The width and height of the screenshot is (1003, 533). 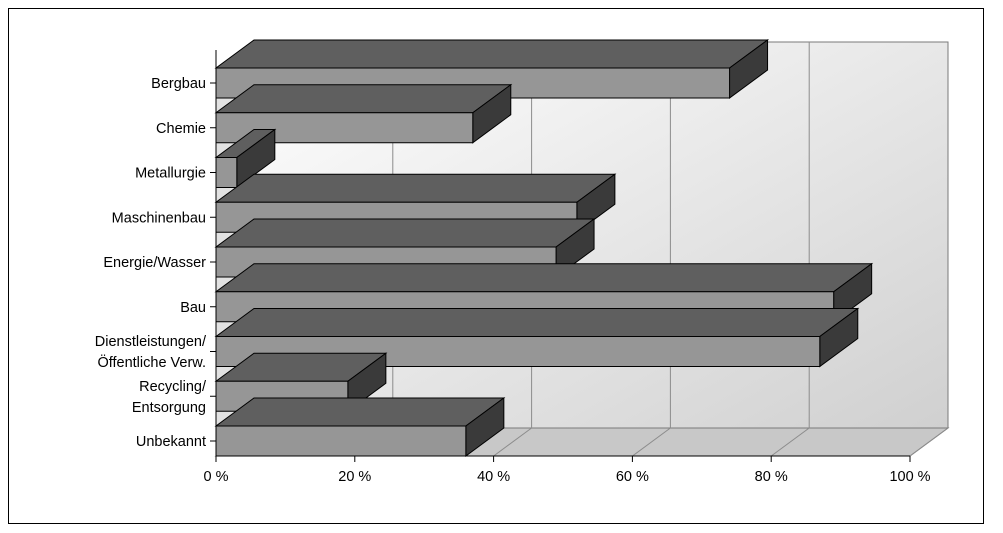 I want to click on x-tick-label: 40 %, so click(x=493, y=477).